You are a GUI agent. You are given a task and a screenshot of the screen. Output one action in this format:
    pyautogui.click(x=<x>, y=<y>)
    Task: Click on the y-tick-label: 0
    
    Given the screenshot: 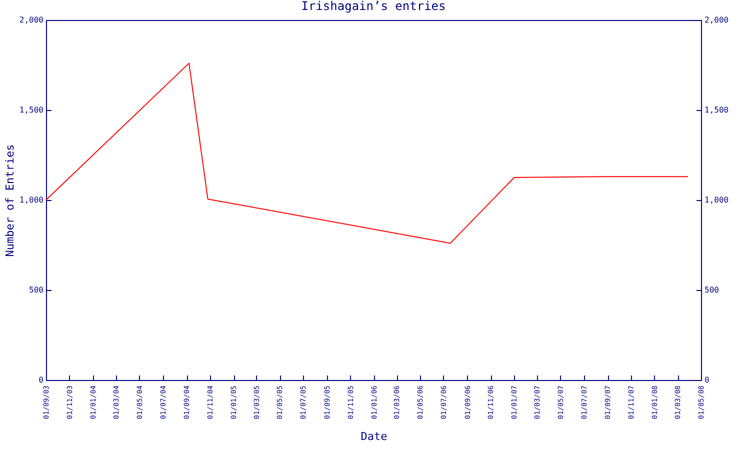 What is the action you would take?
    pyautogui.click(x=41, y=380)
    